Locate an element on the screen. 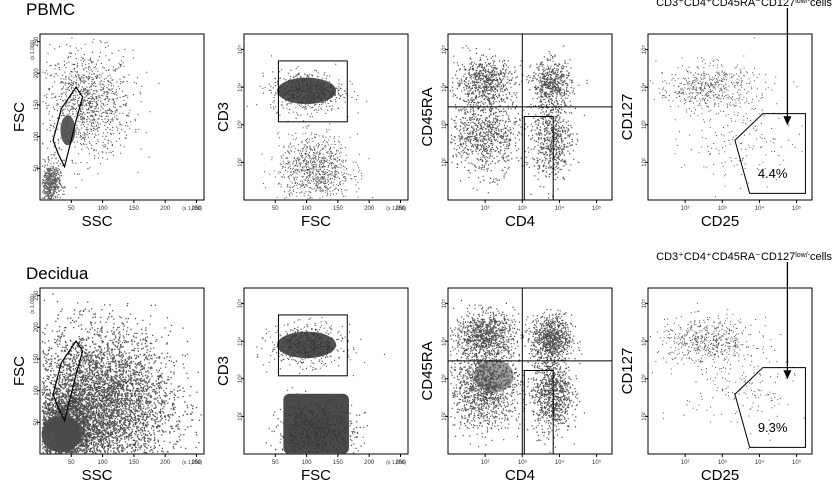 This screenshot has width=835, height=484. decidua-core-blob is located at coordinates (494, 376).